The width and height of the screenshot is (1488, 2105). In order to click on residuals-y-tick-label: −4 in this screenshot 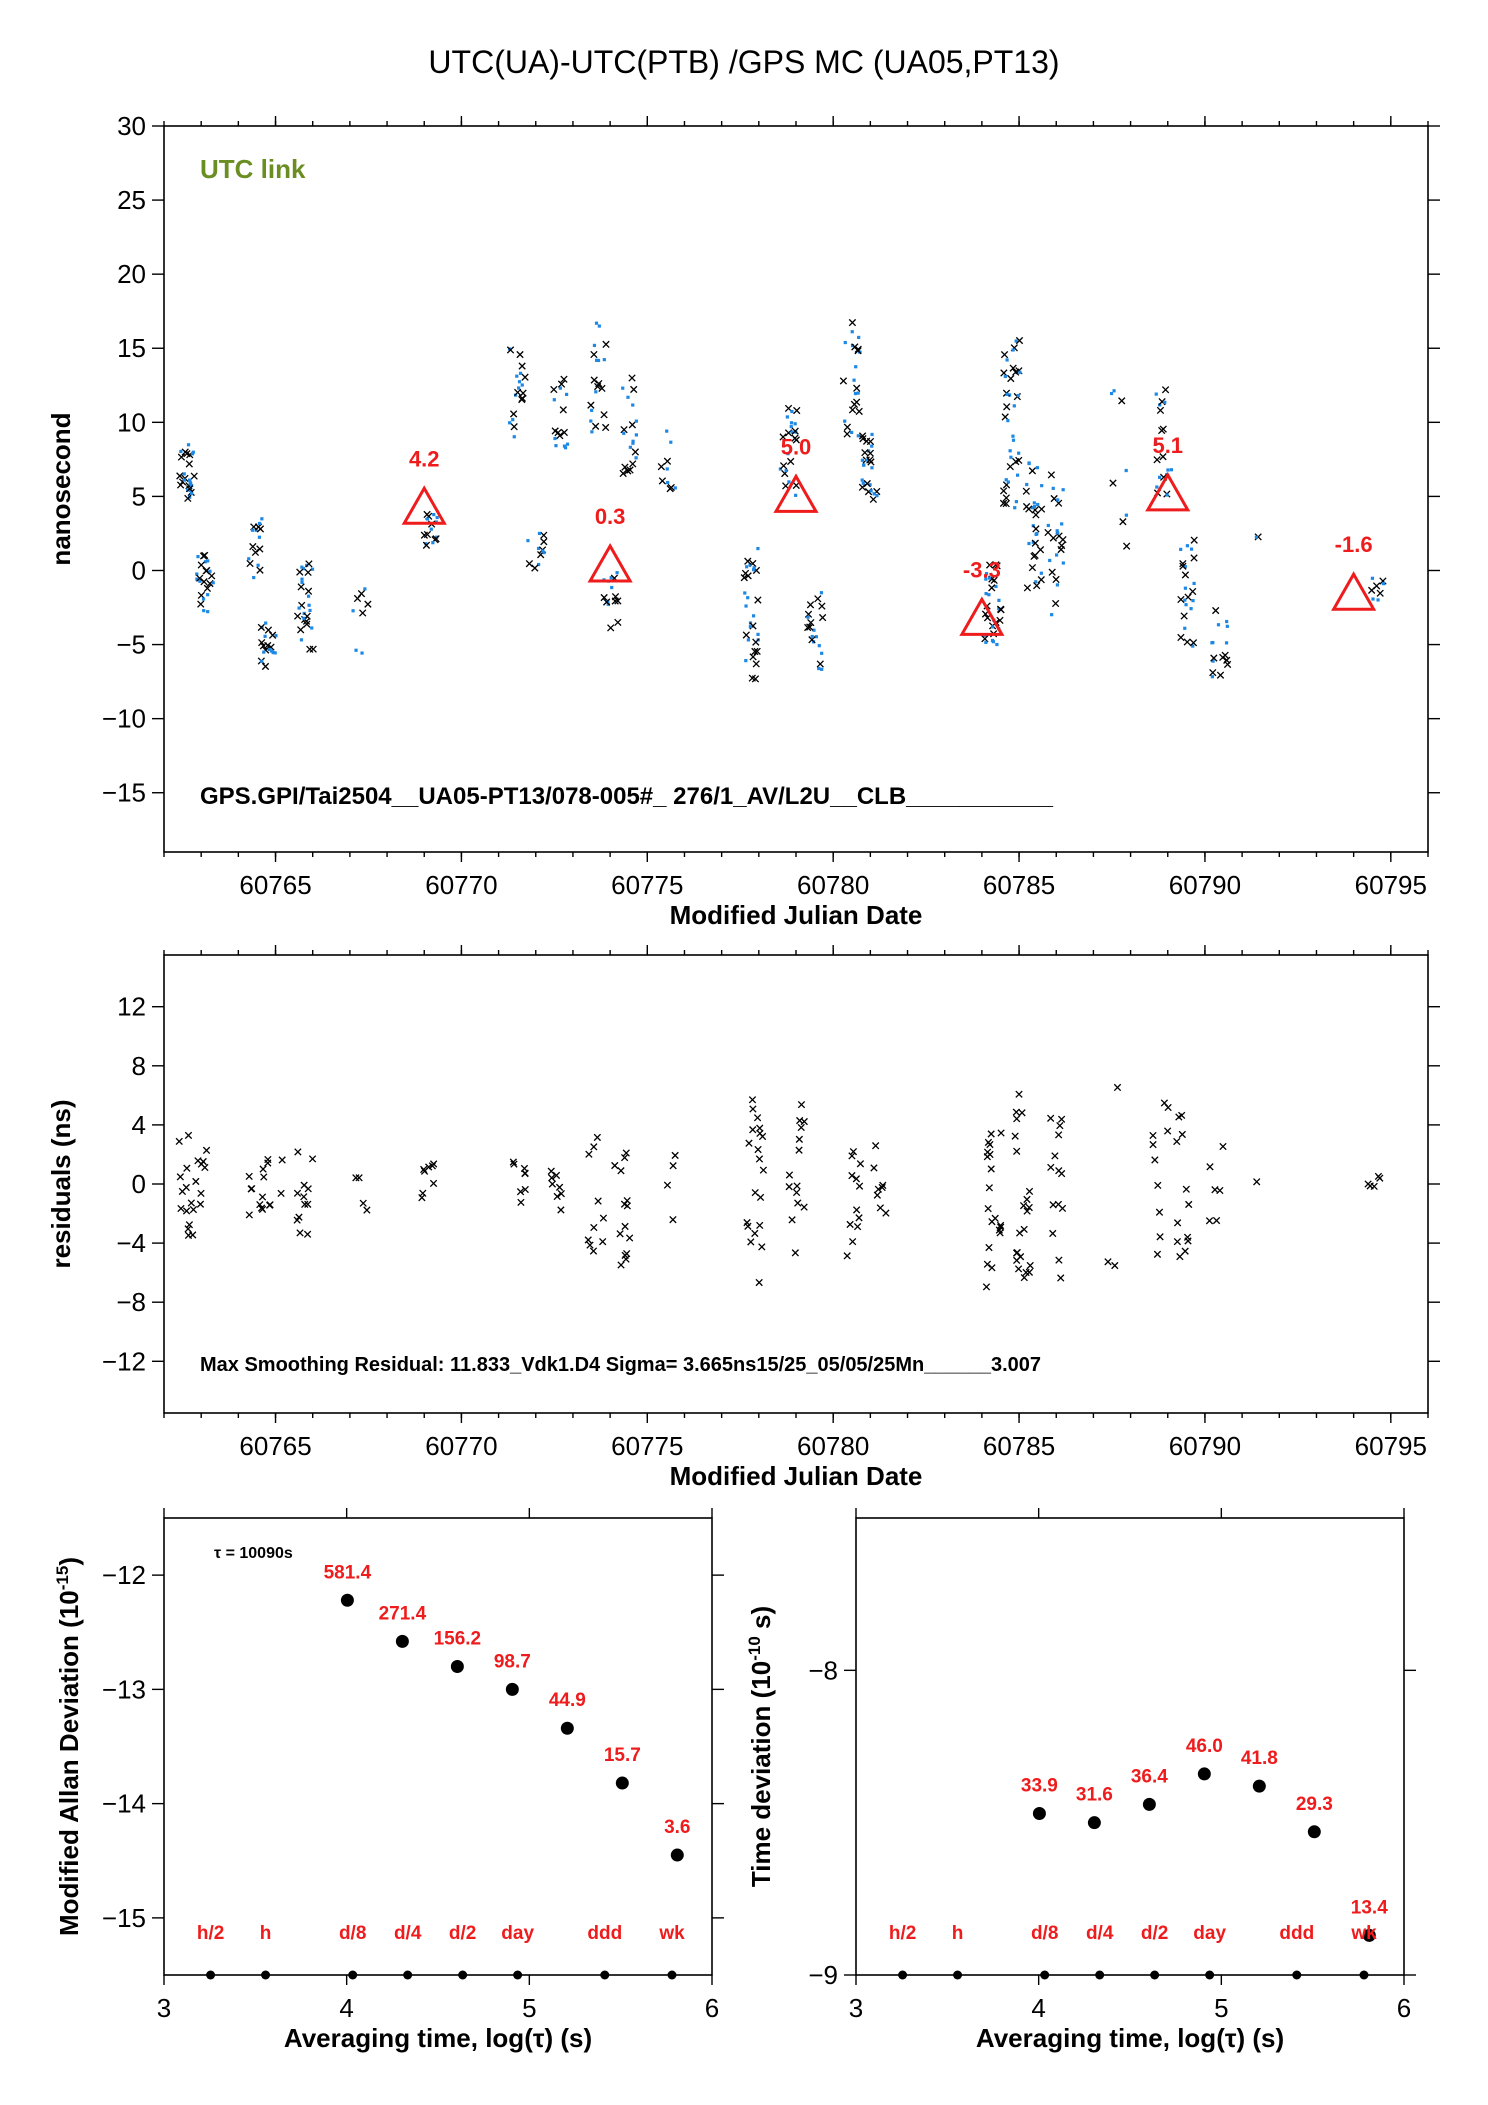, I will do `click(131, 1243)`.